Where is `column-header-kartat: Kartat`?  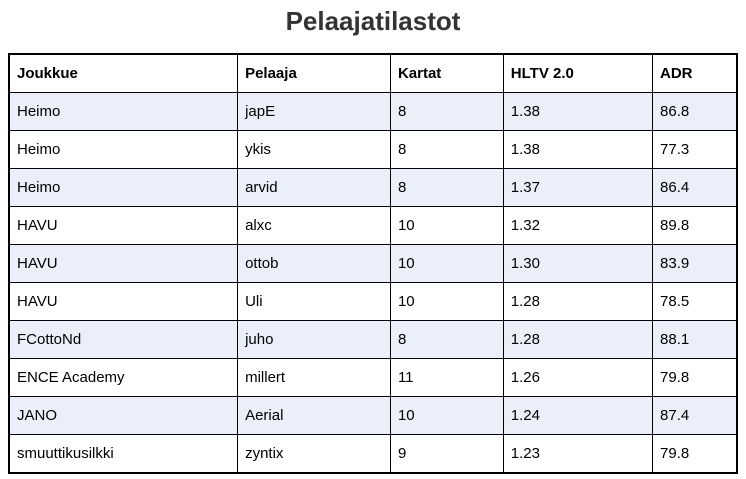 column-header-kartat: Kartat is located at coordinates (446, 73).